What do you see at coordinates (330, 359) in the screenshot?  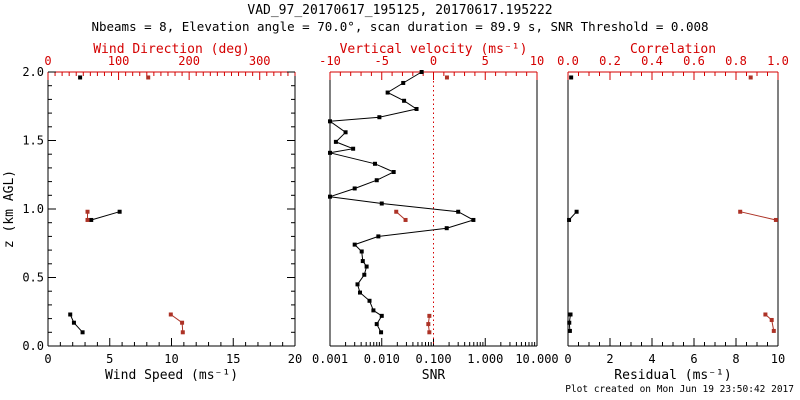 I see `tick-label: 0.001` at bounding box center [330, 359].